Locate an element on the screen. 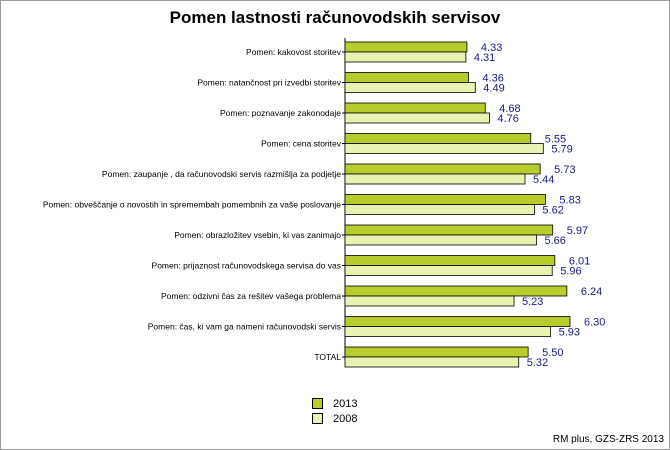  legend-label-2013: 2013 is located at coordinates (345, 403).